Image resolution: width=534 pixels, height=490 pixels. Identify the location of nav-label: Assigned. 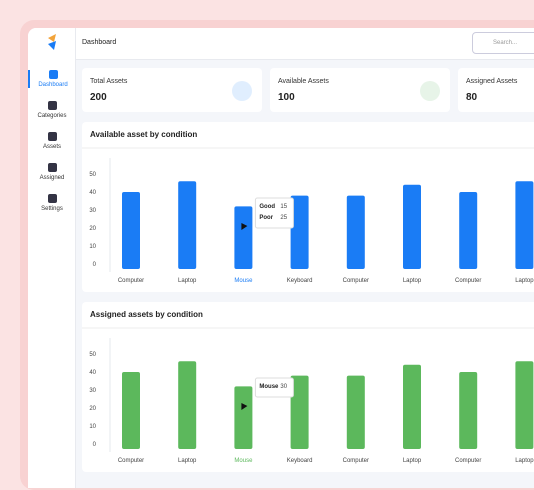
(52, 178).